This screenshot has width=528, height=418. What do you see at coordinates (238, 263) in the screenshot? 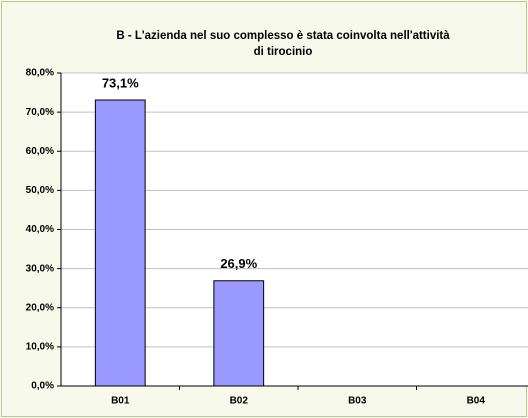
I see `data-label: 26,9%` at bounding box center [238, 263].